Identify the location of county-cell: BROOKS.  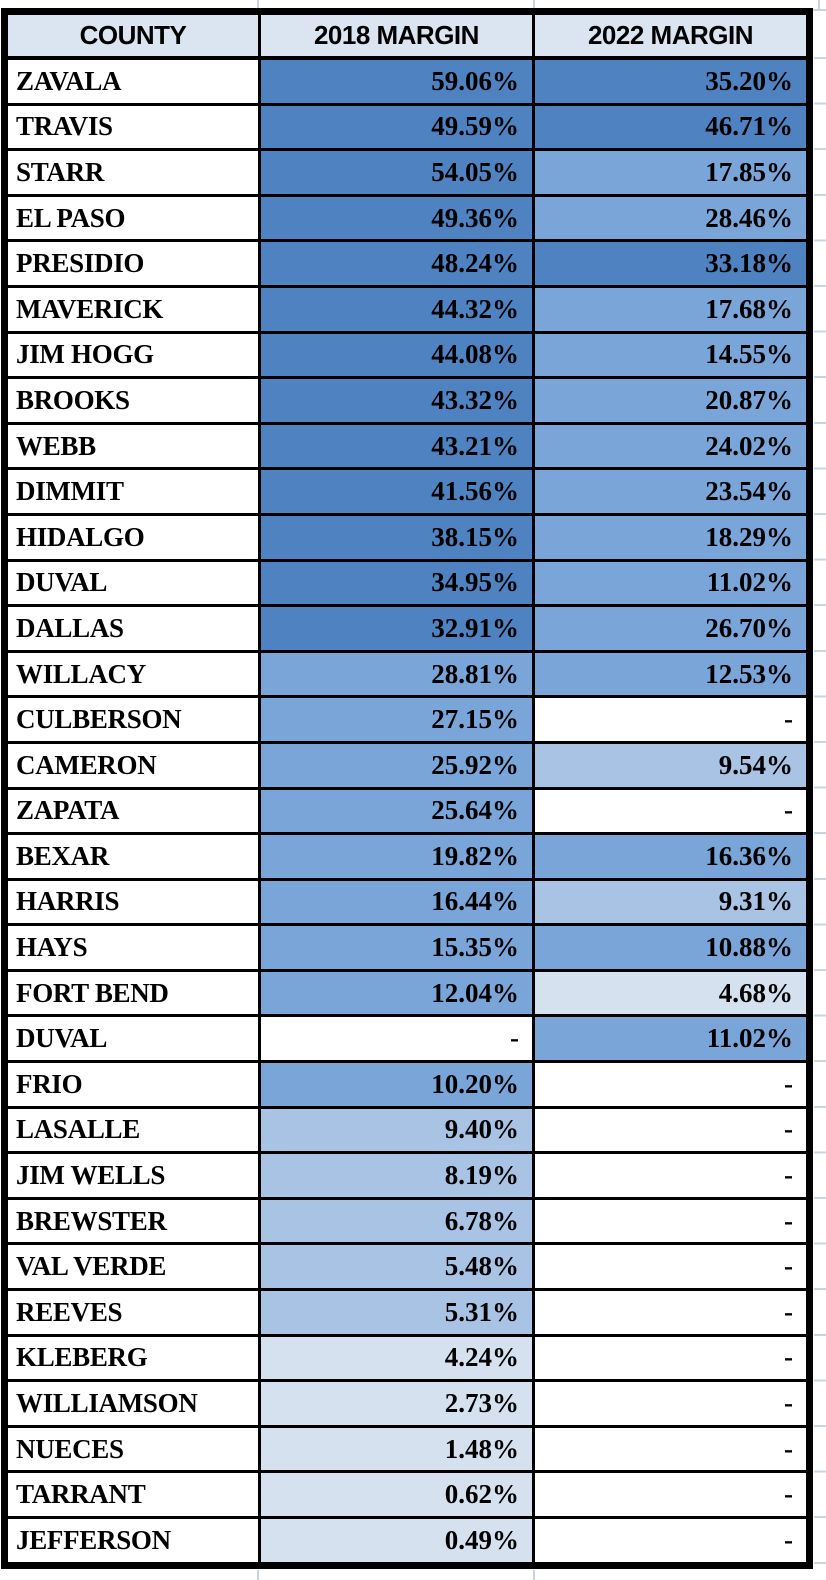
(133, 400).